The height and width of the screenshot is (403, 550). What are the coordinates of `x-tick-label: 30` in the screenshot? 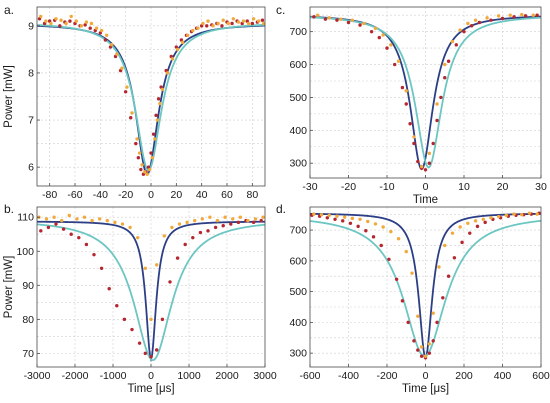 It's located at (541, 187).